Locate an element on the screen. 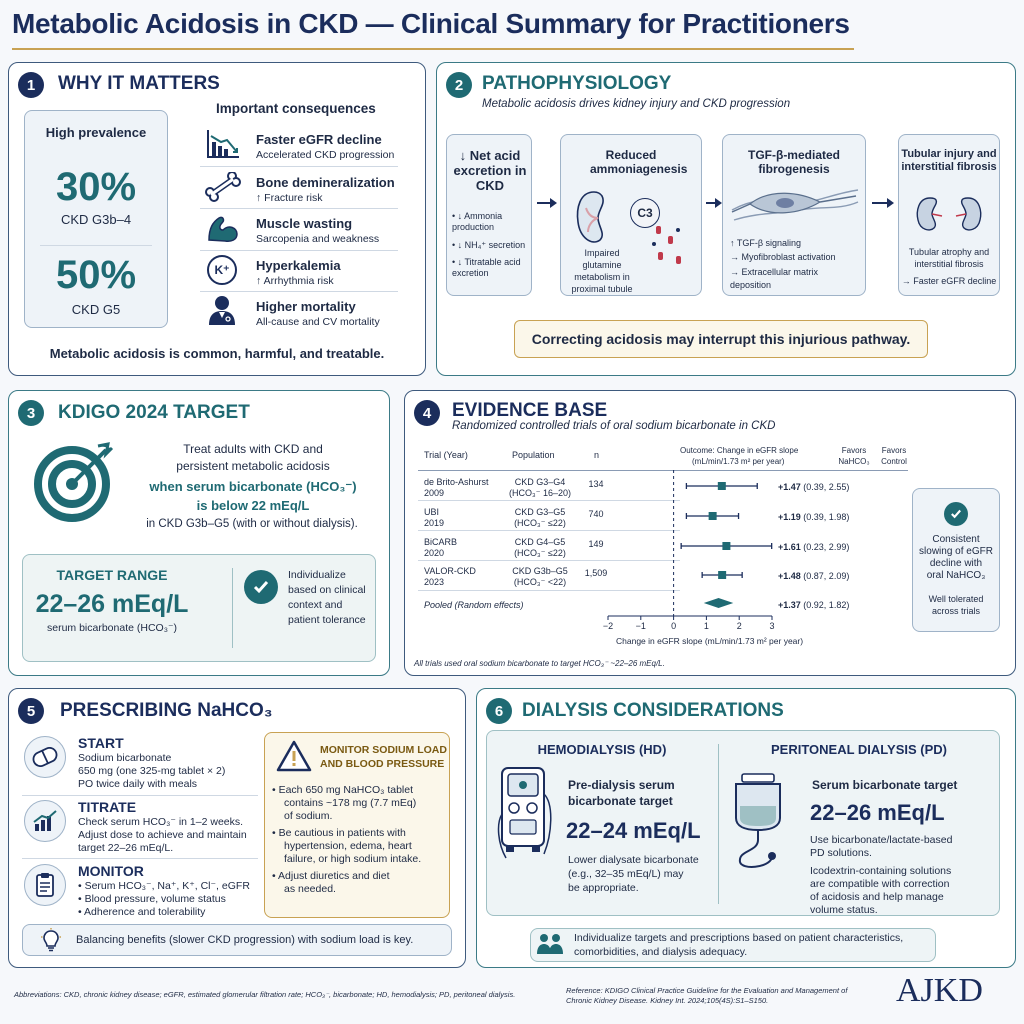 This screenshot has height=1024, width=1024. target-icon is located at coordinates (74, 482).